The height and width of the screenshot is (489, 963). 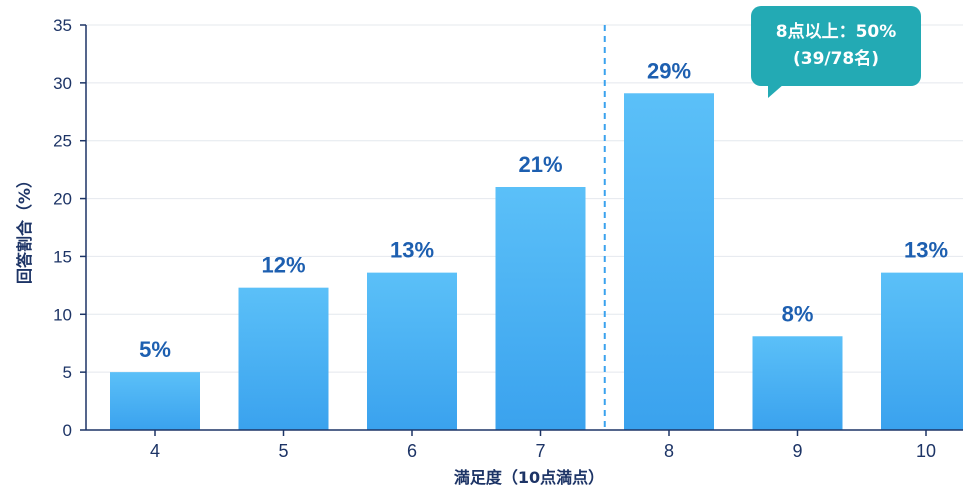 I want to click on annotation-callout: 8点以上：50% (39/78名), so click(x=836, y=46).